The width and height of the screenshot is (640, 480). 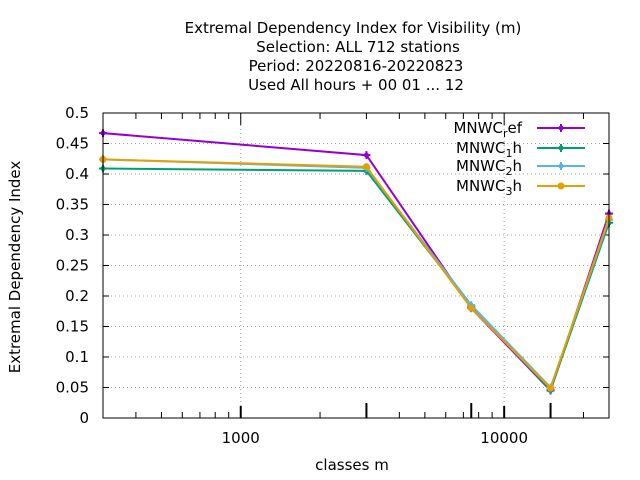 I want to click on chart-title-line: Period: 20220816-20220823, so click(x=356, y=66).